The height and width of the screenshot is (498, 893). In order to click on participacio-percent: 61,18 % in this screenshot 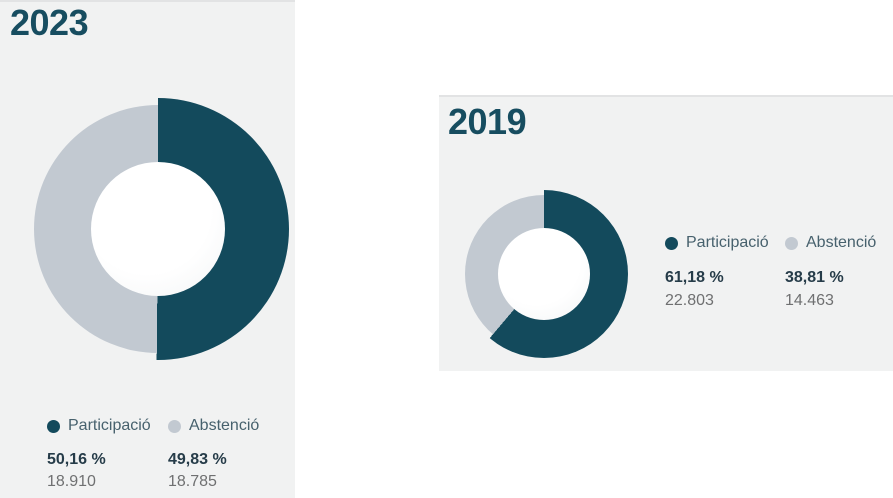, I will do `click(694, 277)`.